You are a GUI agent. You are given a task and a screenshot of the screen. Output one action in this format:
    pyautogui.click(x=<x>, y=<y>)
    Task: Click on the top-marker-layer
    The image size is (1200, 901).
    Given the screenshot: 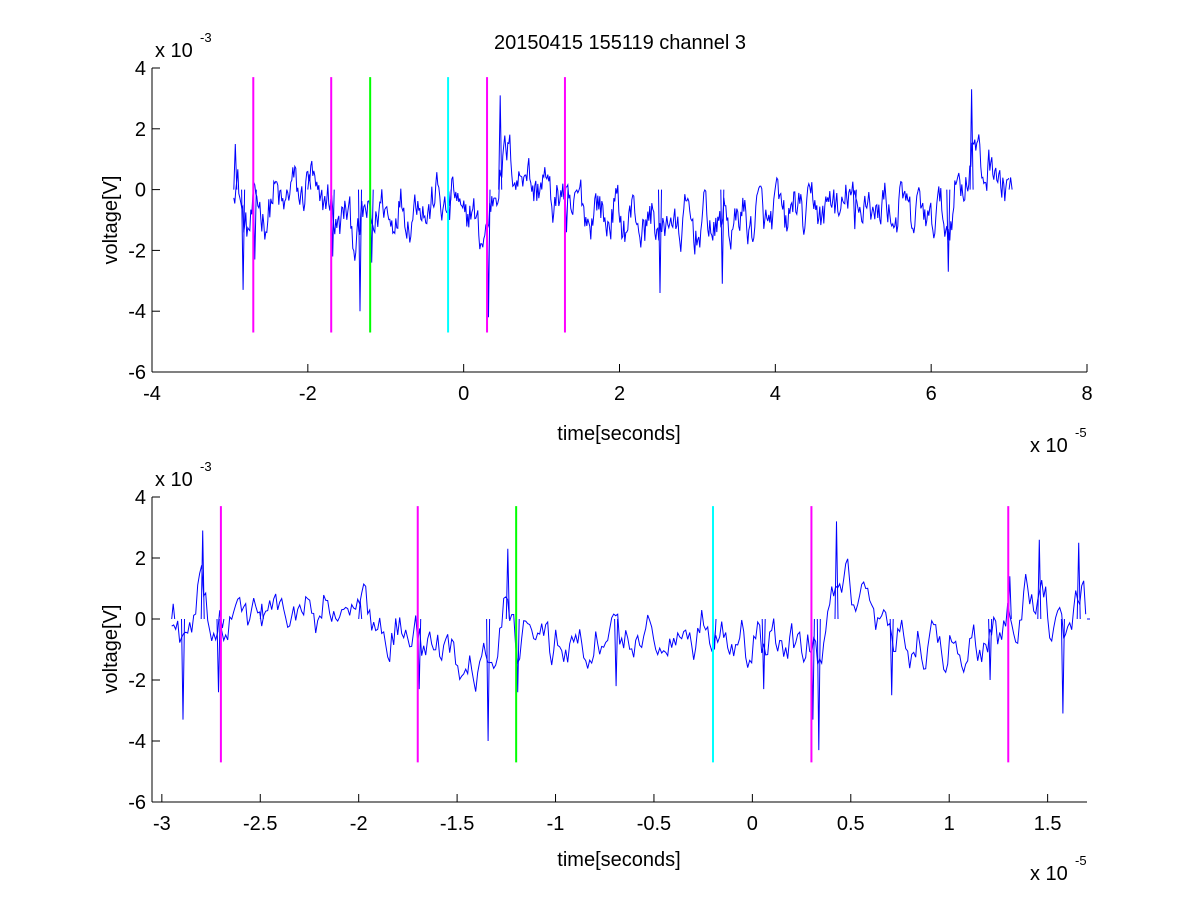 What is the action you would take?
    pyautogui.click(x=409, y=205)
    